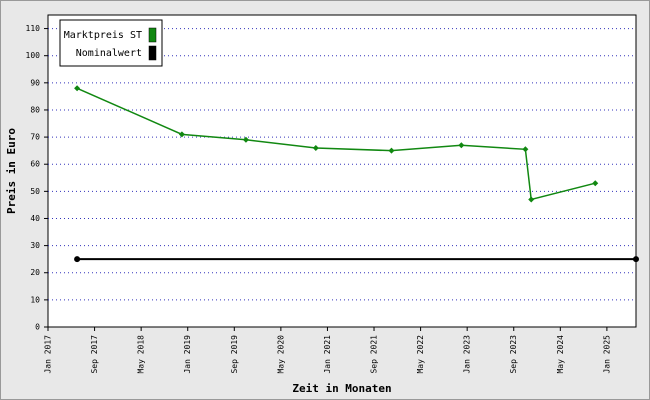 The image size is (650, 400). Describe the element at coordinates (33, 28) in the screenshot. I see `y-tick-label: 110` at that location.